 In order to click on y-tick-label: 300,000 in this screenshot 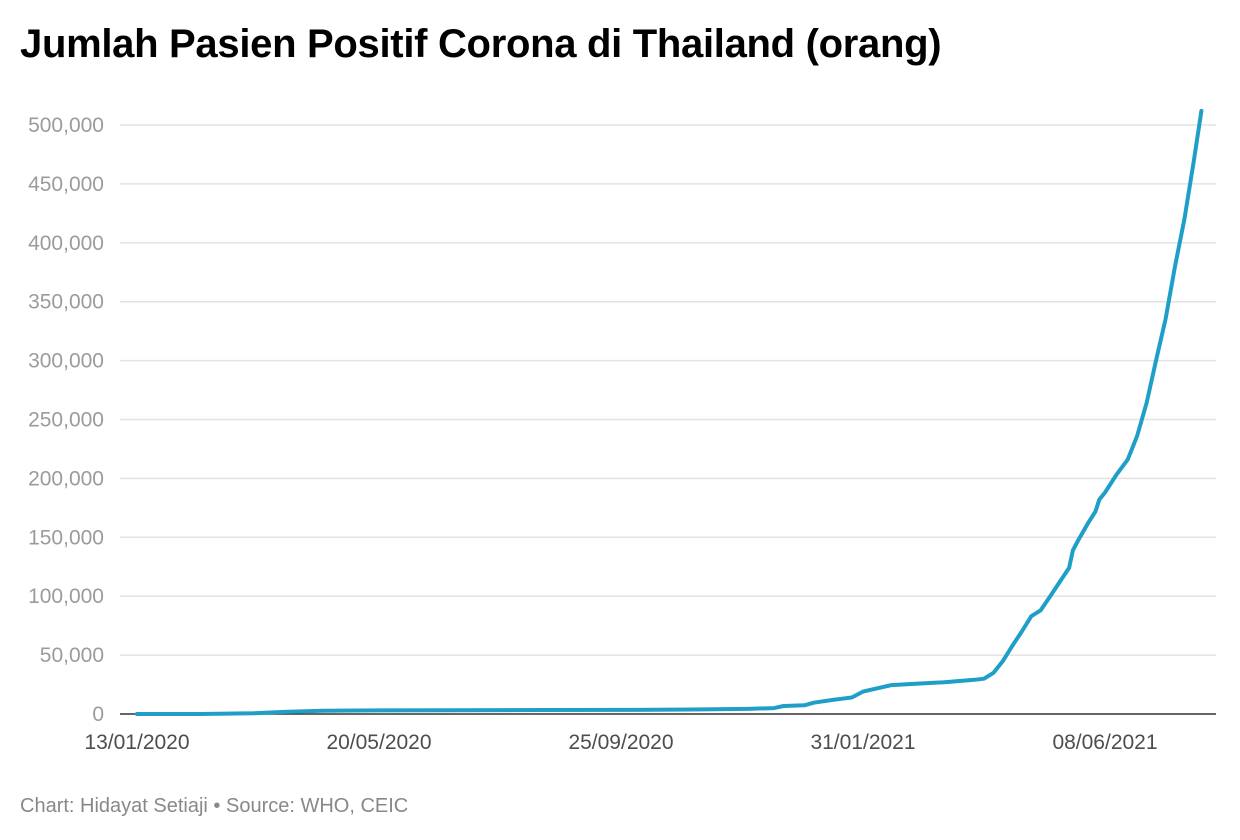, I will do `click(66, 361)`.